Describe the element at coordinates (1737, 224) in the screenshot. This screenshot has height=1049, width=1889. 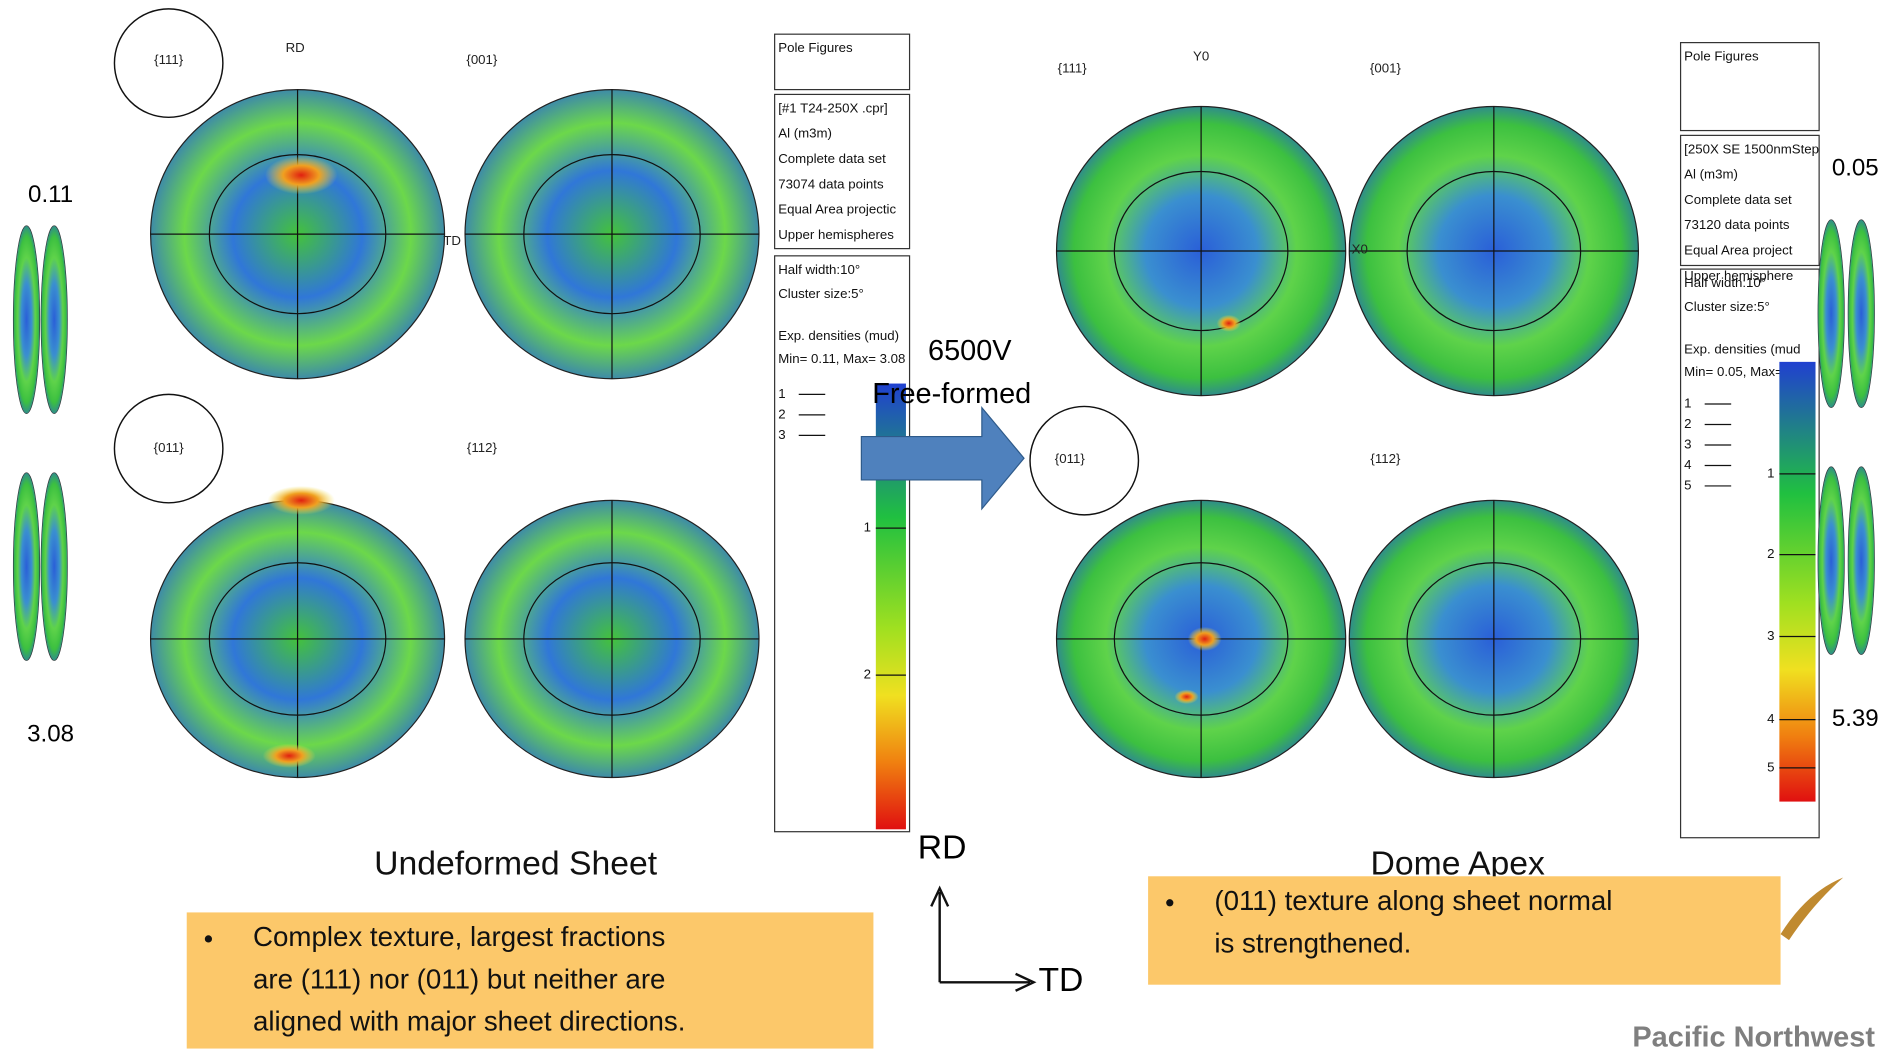
I see `info-line: 73120 data points` at that location.